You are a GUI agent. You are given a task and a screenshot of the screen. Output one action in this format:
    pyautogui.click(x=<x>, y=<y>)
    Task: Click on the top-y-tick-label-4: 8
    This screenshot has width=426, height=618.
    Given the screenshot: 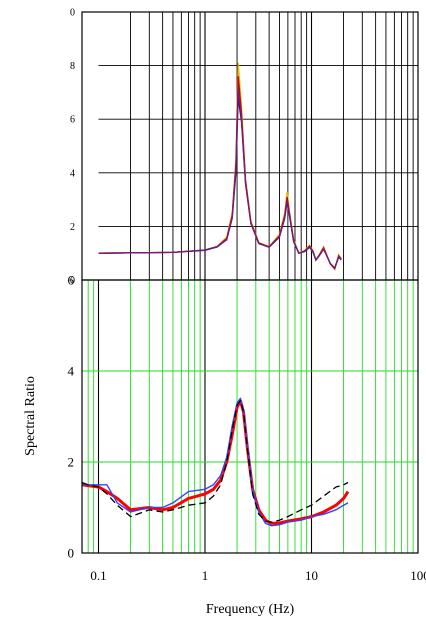 What is the action you would take?
    pyautogui.click(x=72, y=66)
    